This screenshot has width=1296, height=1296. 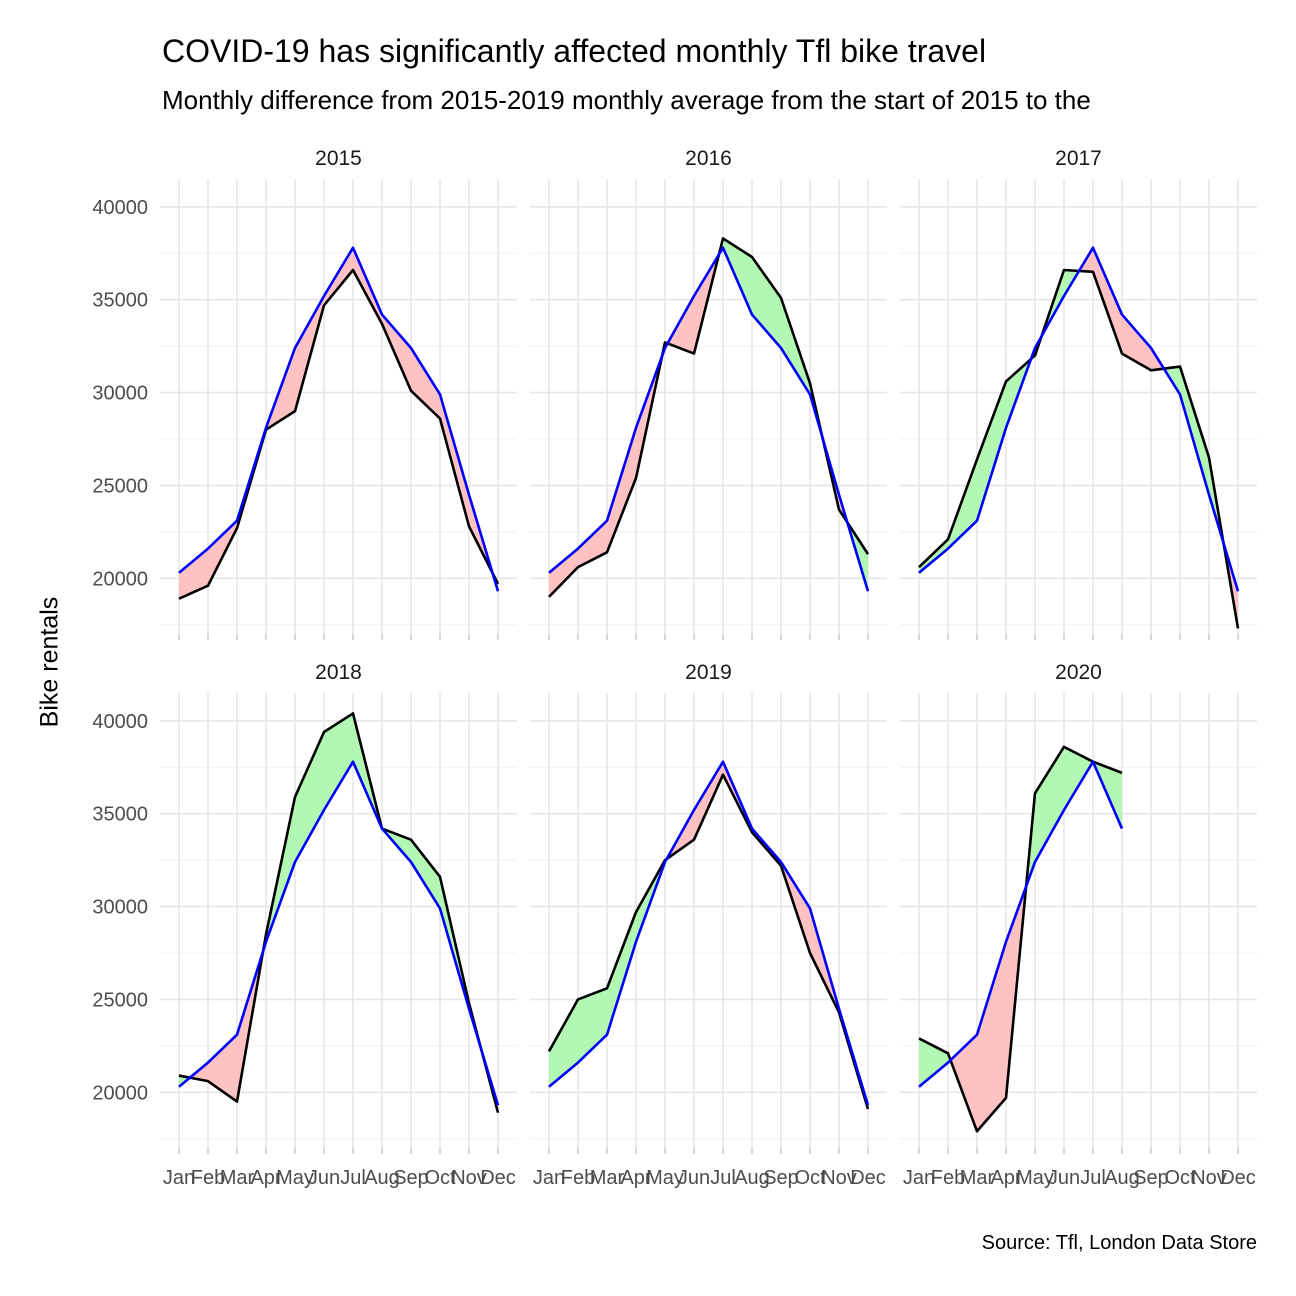 What do you see at coordinates (708, 158) in the screenshot?
I see `facet-strip-label: 2016` at bounding box center [708, 158].